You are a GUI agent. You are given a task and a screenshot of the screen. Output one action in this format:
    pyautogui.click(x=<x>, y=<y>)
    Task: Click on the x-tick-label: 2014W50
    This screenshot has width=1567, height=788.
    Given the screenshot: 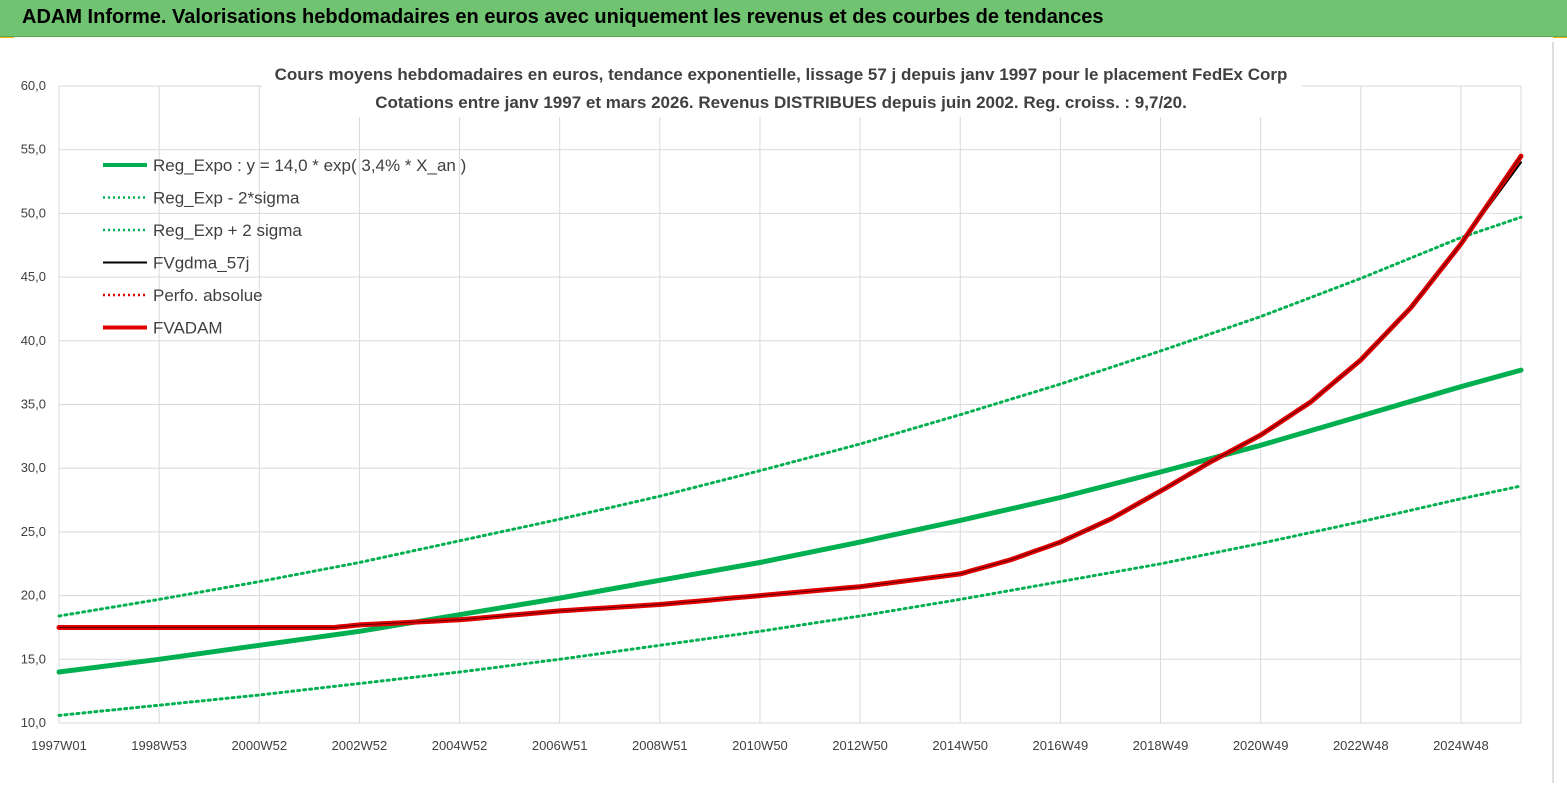 What is the action you would take?
    pyautogui.click(x=960, y=745)
    